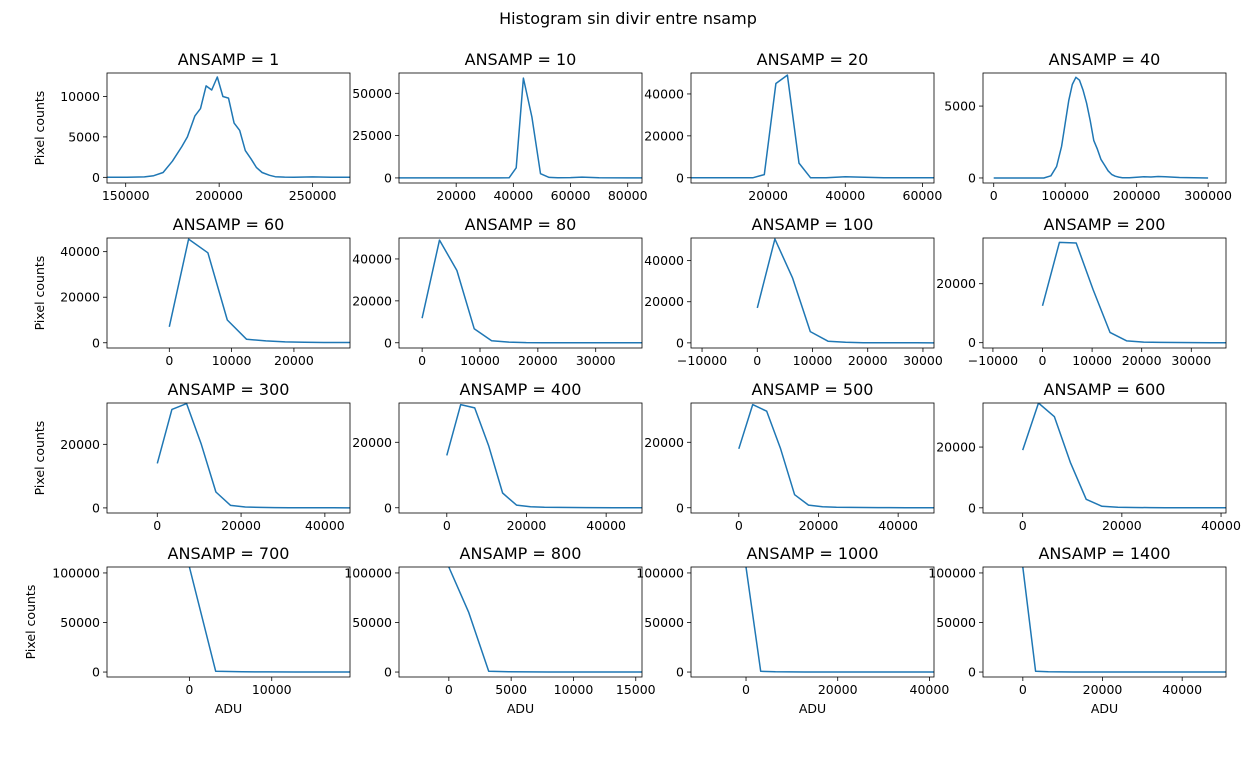 The height and width of the screenshot is (761, 1256). Describe the element at coordinates (229, 59) in the screenshot. I see `subplot-title: ANSAMP = 1` at that location.